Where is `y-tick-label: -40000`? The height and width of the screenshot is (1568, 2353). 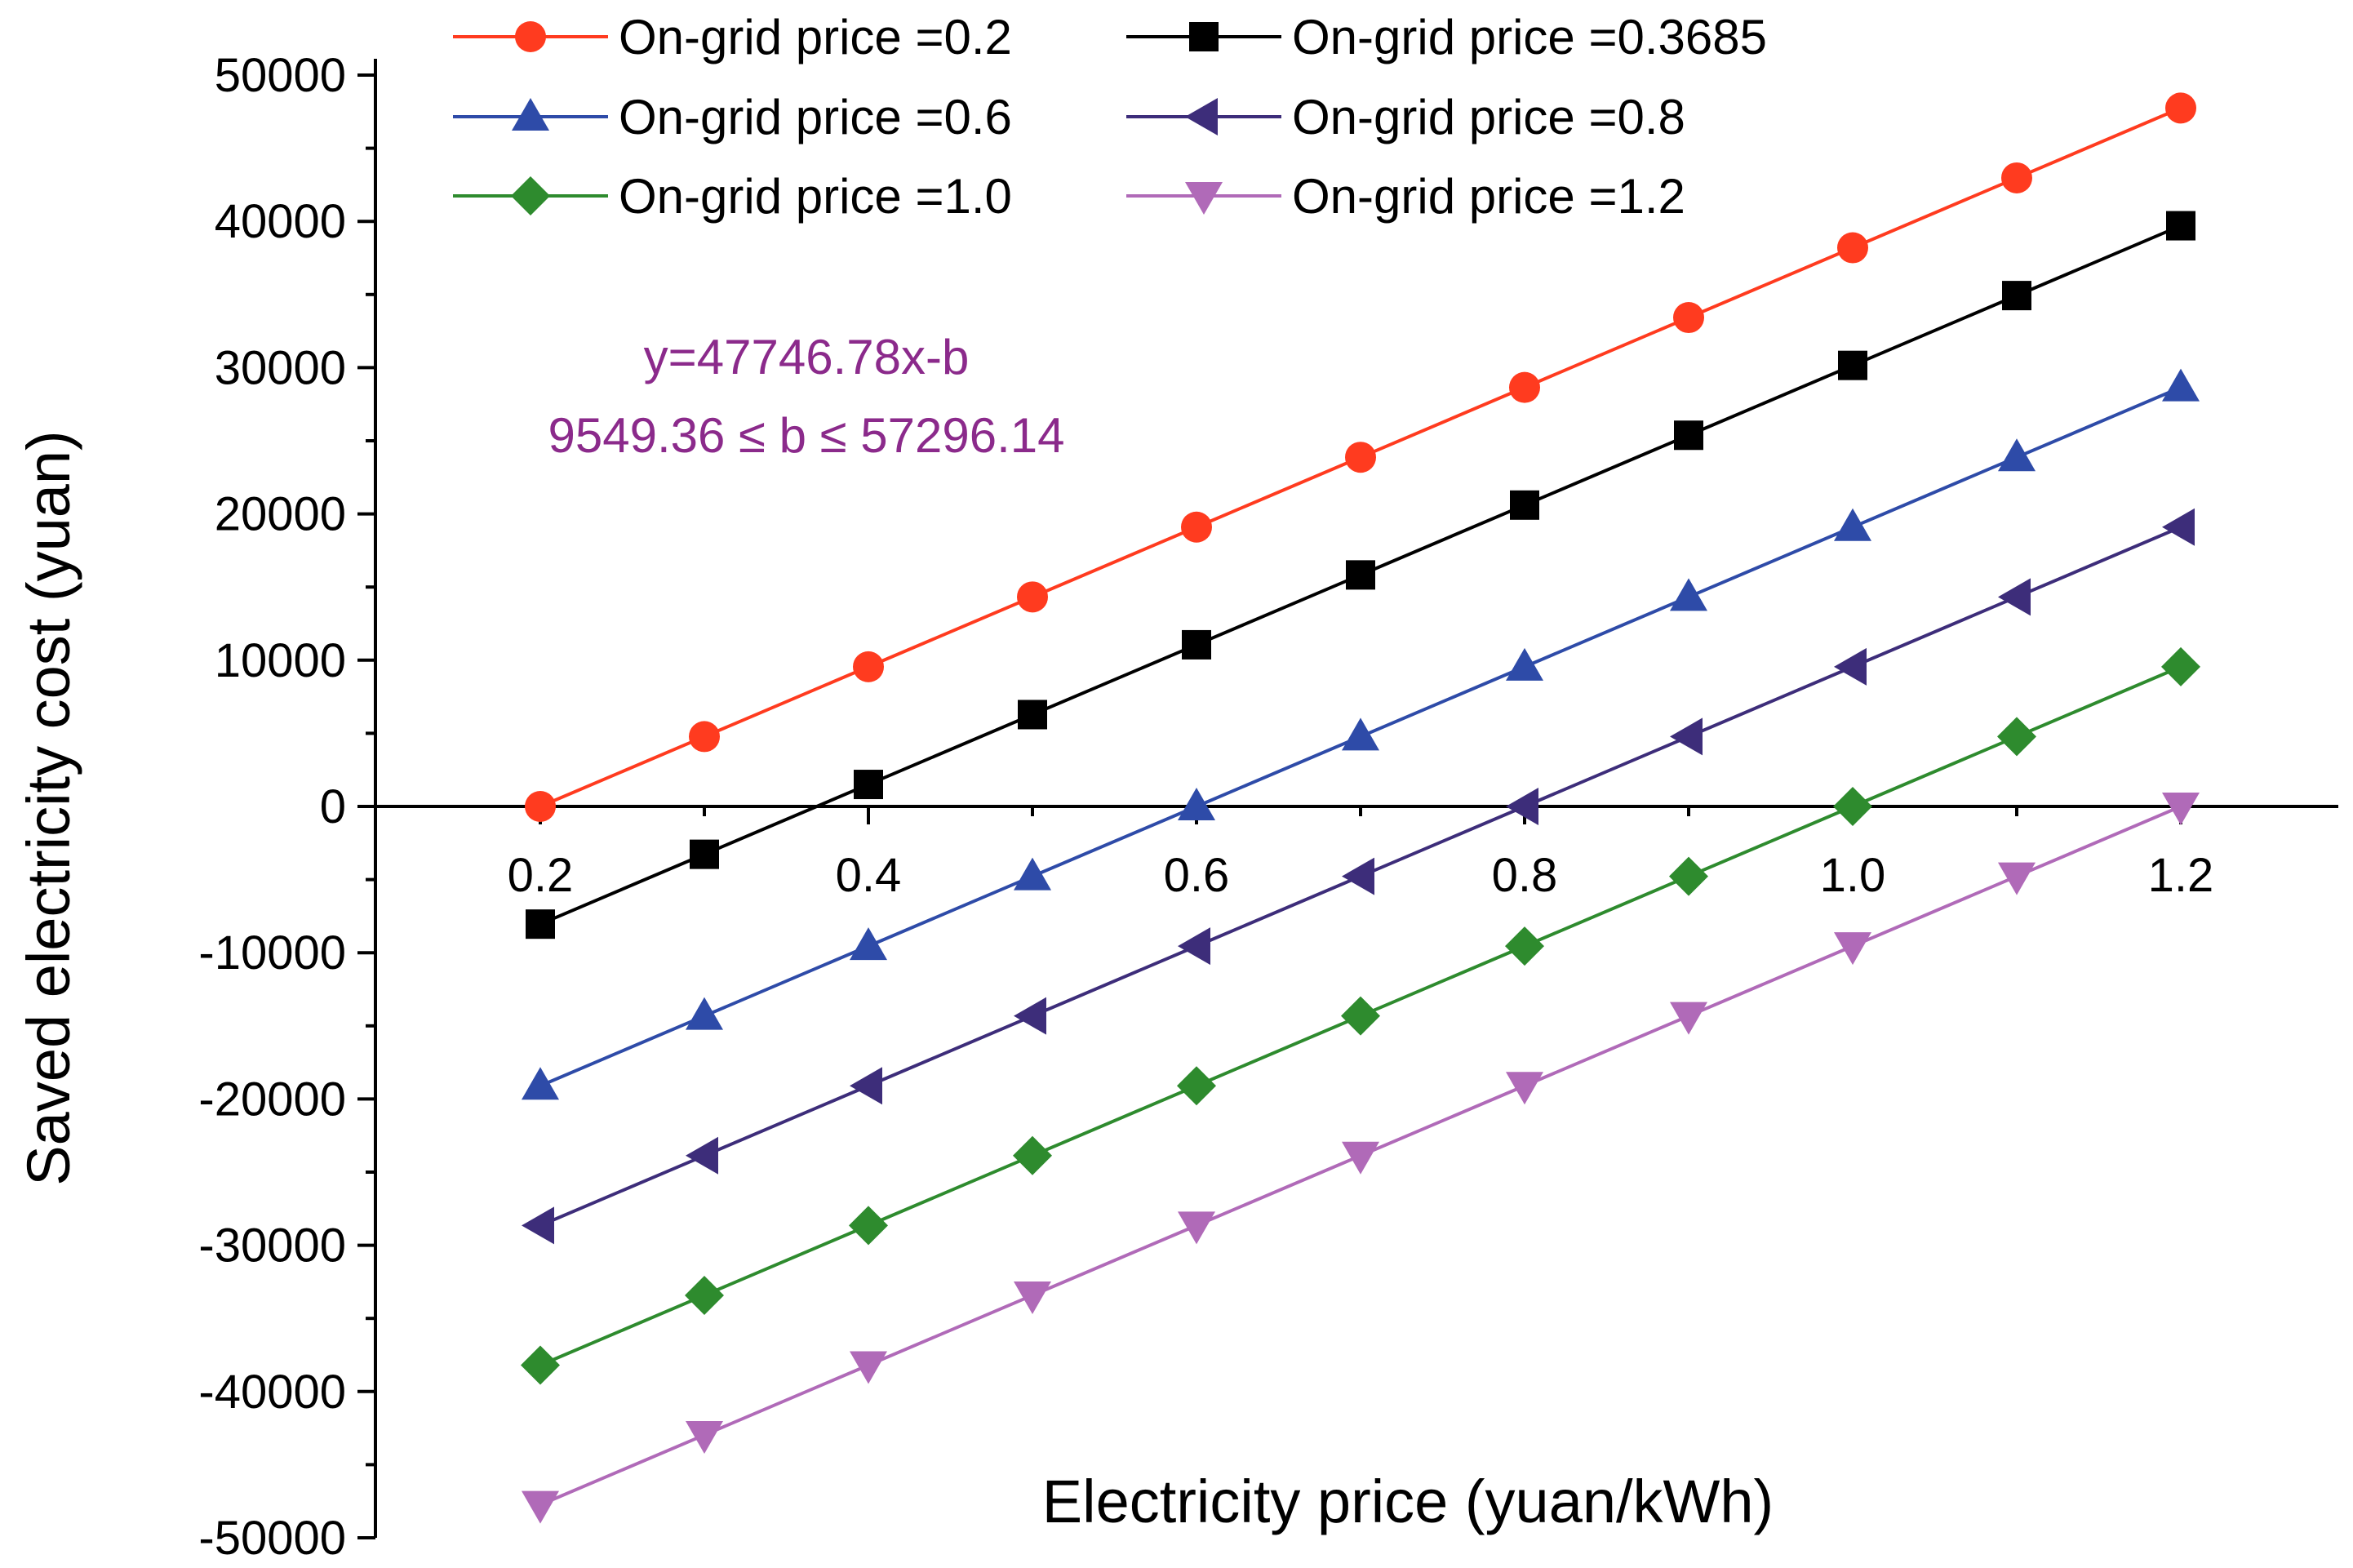 y-tick-label: -40000 is located at coordinates (272, 1393).